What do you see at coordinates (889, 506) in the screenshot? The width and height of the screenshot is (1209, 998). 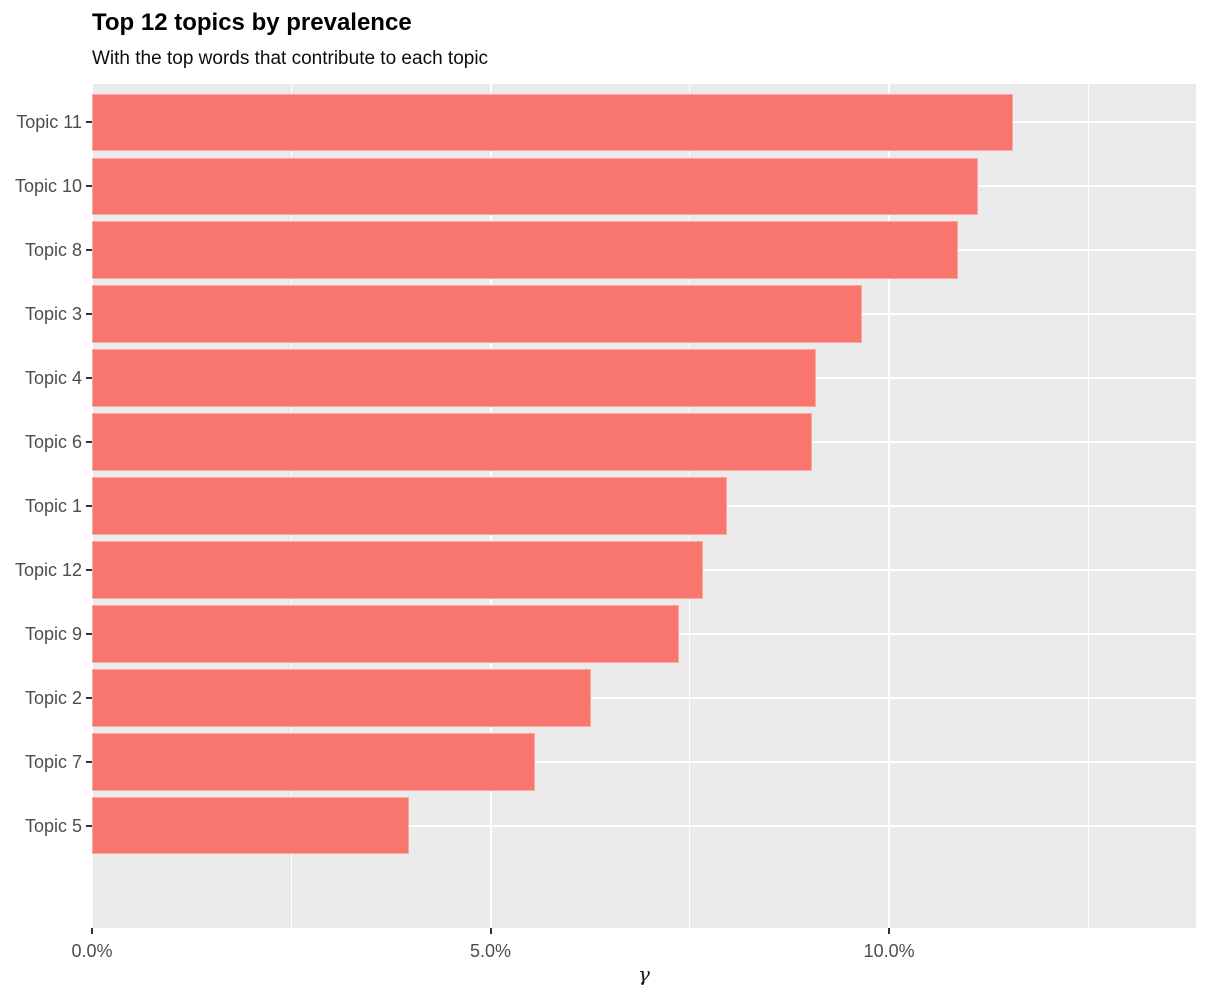 I see `gridline-vertical-major` at bounding box center [889, 506].